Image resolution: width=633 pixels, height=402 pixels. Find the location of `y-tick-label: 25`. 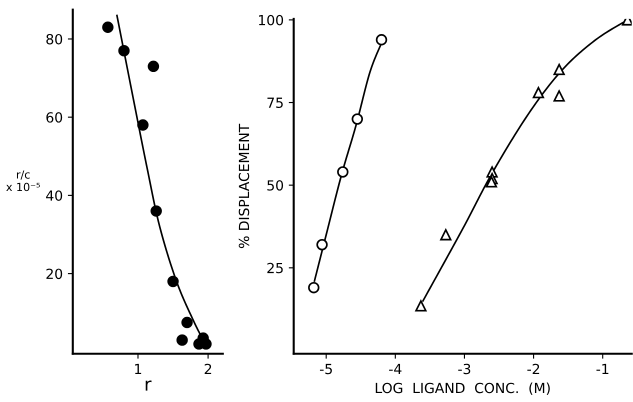

y-tick-label: 25 is located at coordinates (275, 268).